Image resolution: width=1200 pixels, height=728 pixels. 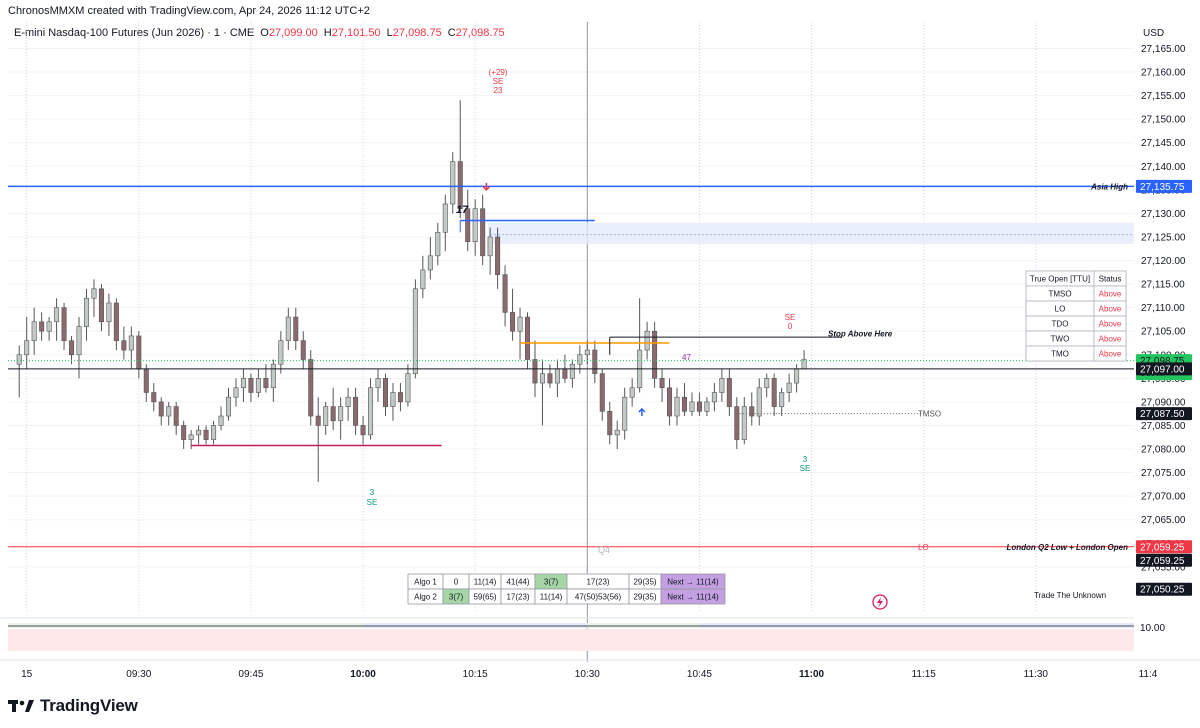 I want to click on time-tick-label: 10:30, so click(x=587, y=674).